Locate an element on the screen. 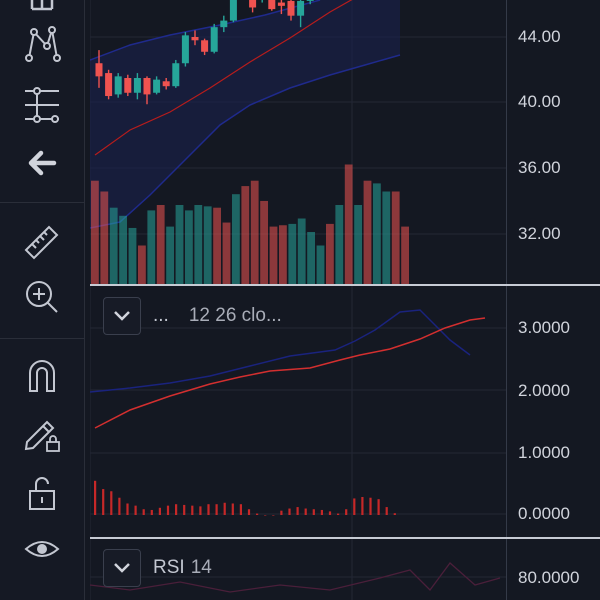  eye-icon is located at coordinates (42, 549).